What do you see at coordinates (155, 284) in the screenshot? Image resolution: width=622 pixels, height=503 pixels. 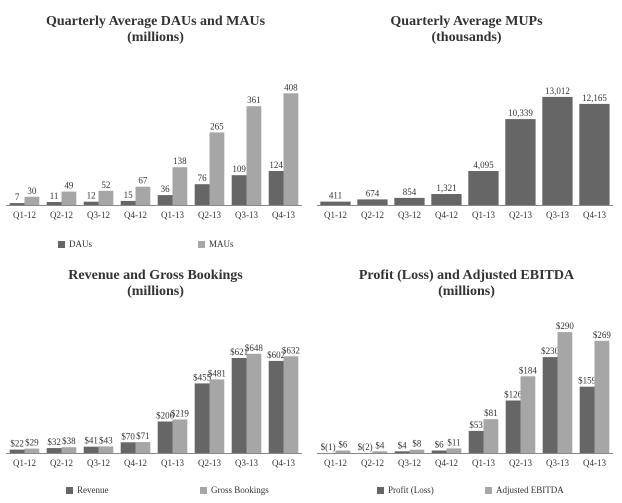 I see `chart-title: Revenue and Gross Bookings (millions)` at bounding box center [155, 284].